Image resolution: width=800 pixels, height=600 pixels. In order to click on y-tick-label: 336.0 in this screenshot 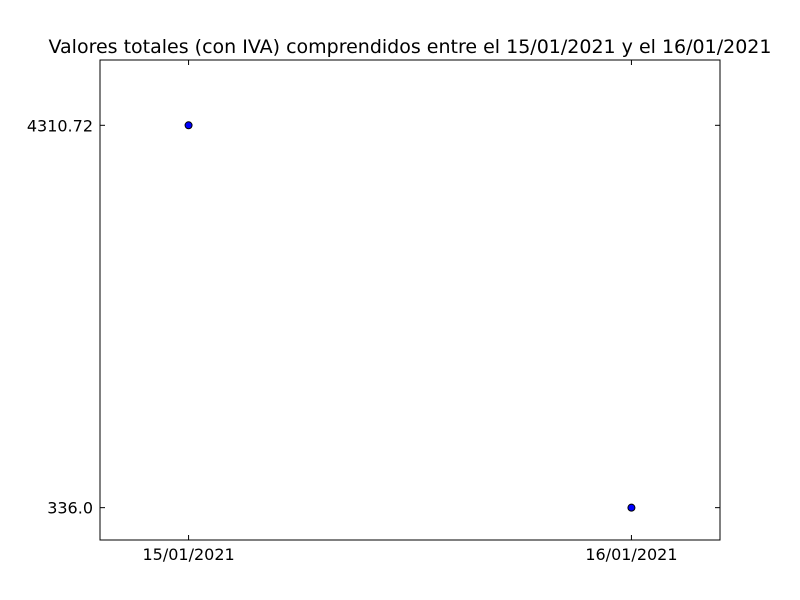, I will do `click(70, 508)`.